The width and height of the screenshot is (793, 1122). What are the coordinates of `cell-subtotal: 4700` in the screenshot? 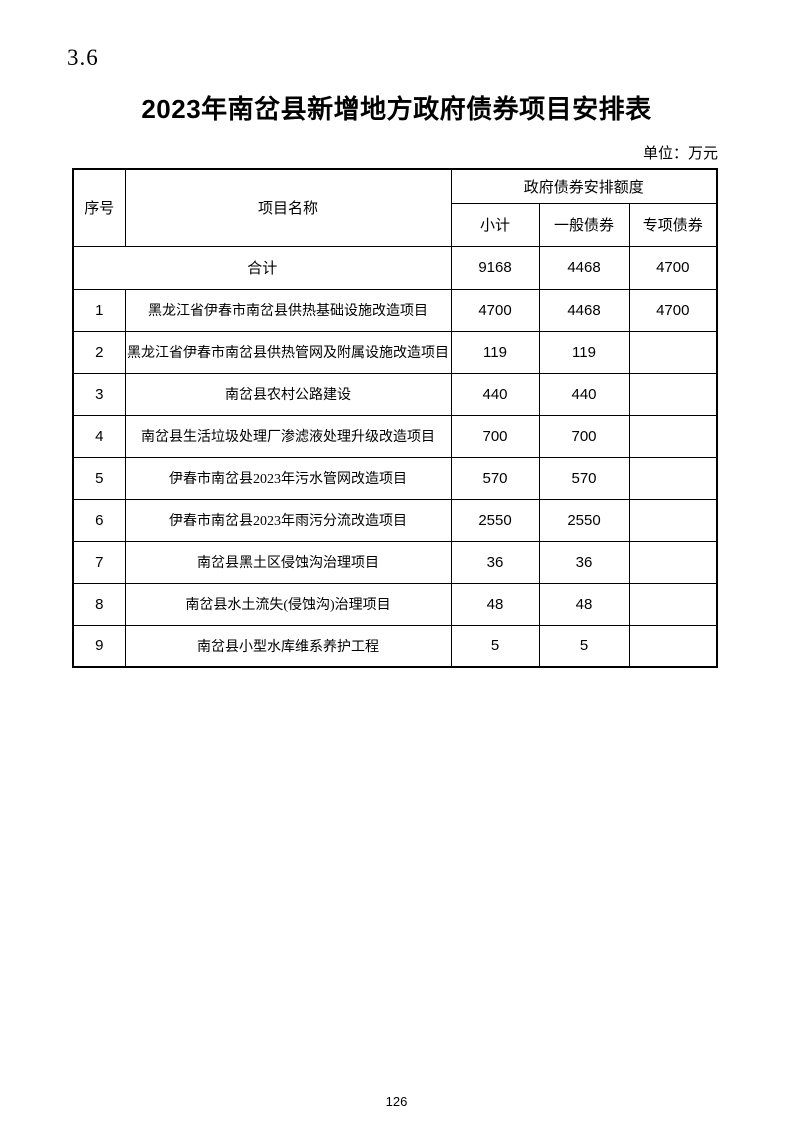 It's located at (495, 310).